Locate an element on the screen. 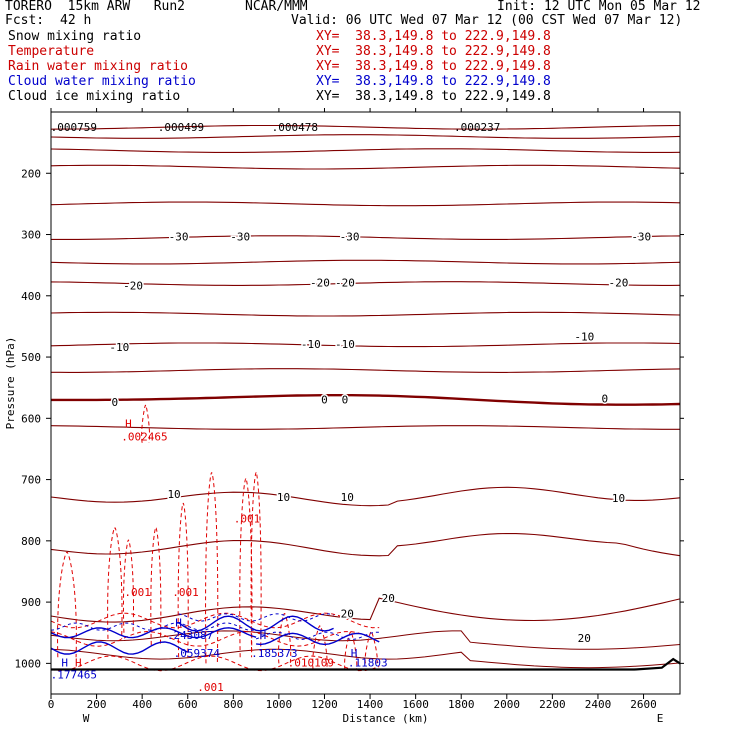 The height and width of the screenshot is (740, 740). terrain-line is located at coordinates (366, 664).